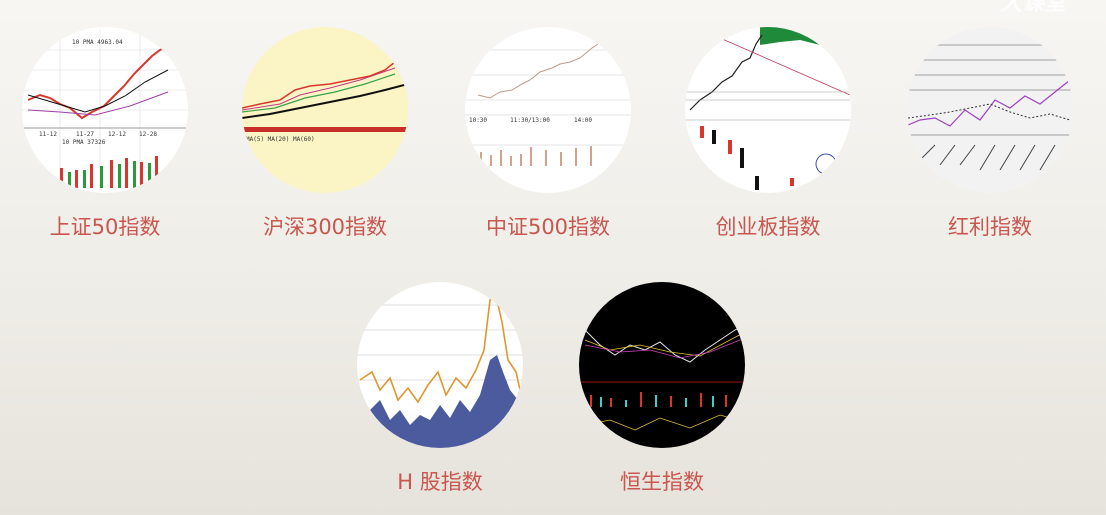  I want to click on thumbnail-text: 12-28, so click(148, 134).